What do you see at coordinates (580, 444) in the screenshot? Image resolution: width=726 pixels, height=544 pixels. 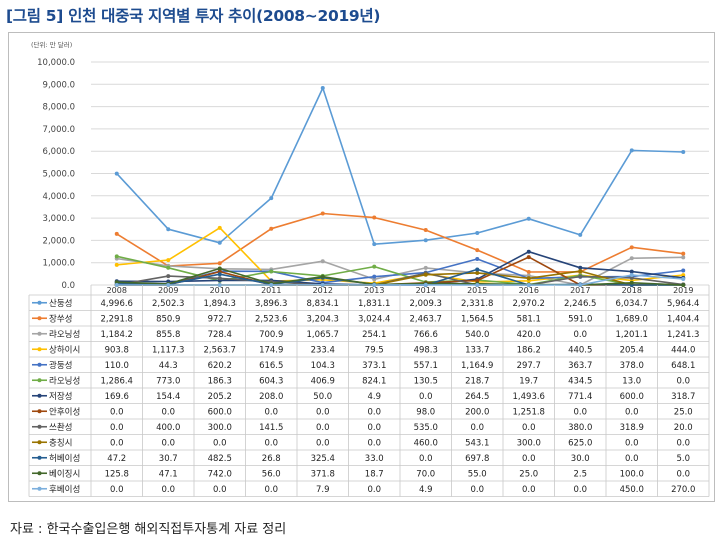 I see `table-cell: 625.0` at bounding box center [580, 444].